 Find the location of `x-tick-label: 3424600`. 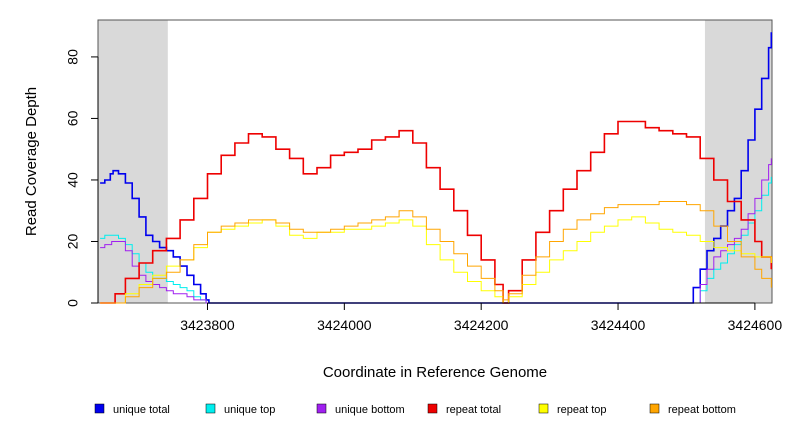

x-tick-label: 3424600 is located at coordinates (755, 325).